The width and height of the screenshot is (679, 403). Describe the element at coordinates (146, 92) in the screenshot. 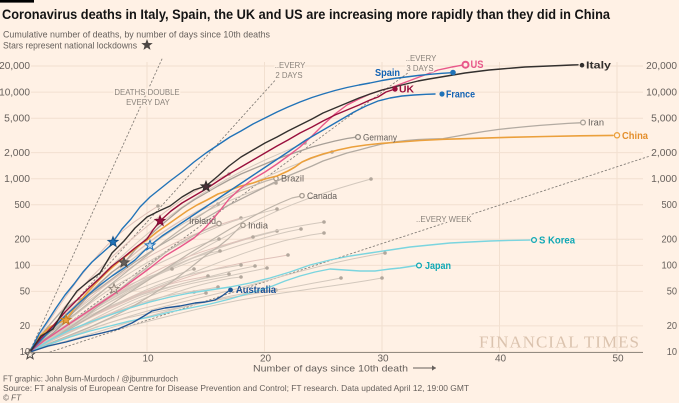

I see `svg-text: DEATHS DOUBLE` at that location.